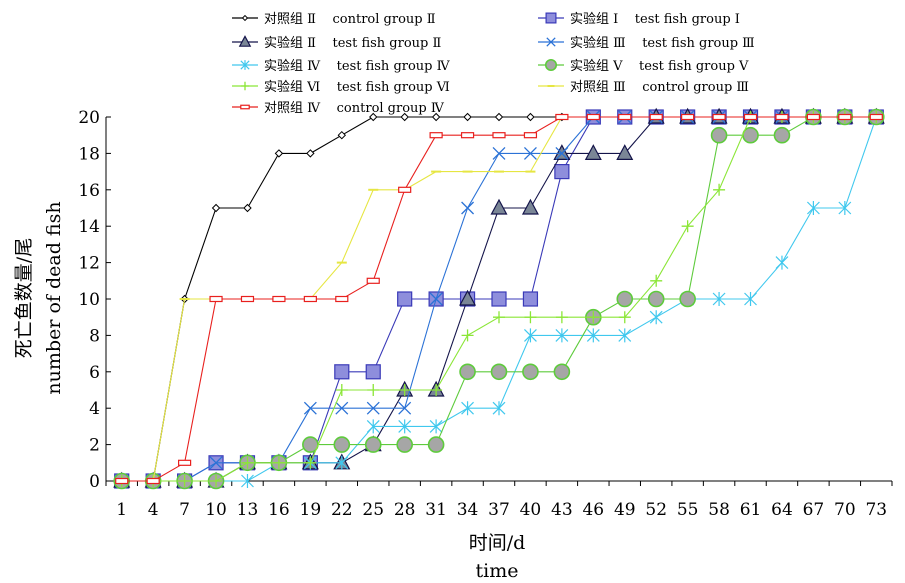 The width and height of the screenshot is (905, 583). What do you see at coordinates (94, 482) in the screenshot?
I see `y-tick-label: 0` at bounding box center [94, 482].